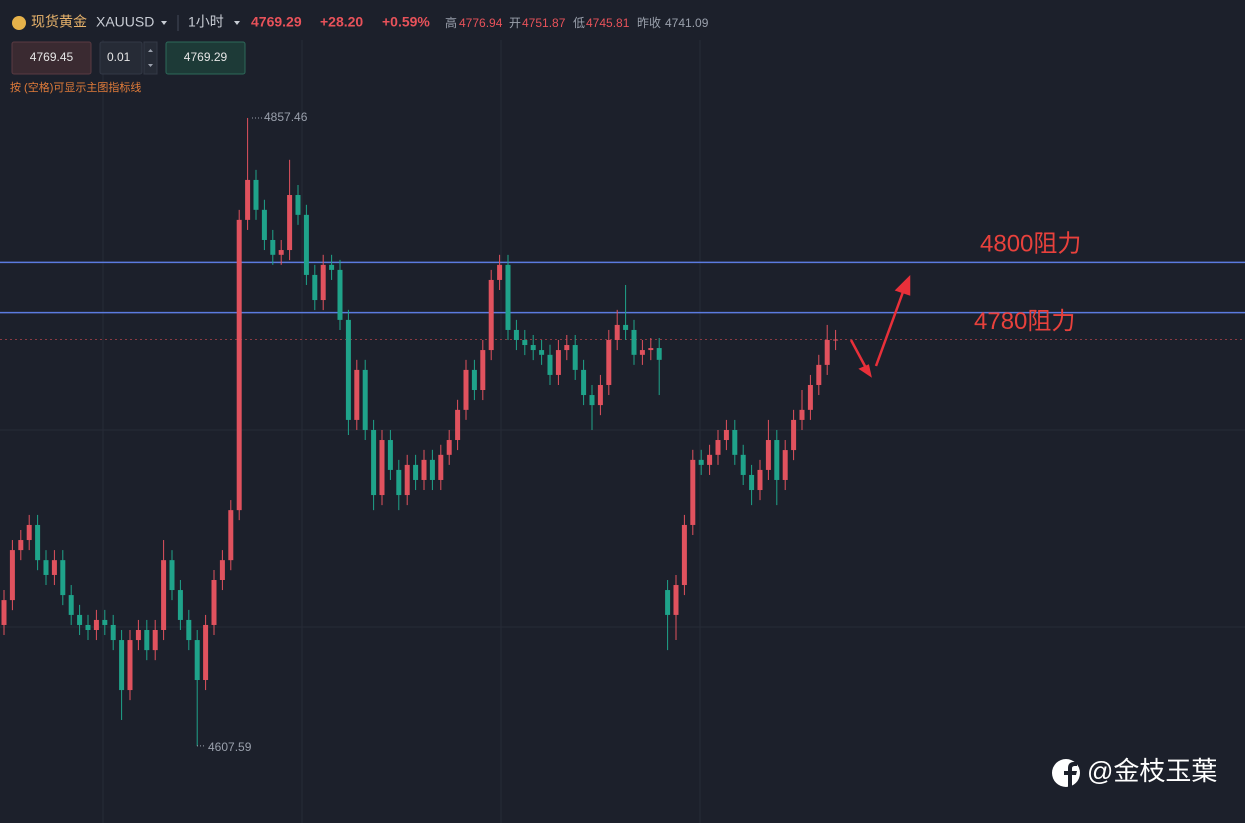 The image size is (1245, 823). What do you see at coordinates (150, 58) in the screenshot?
I see `lot-spinner` at bounding box center [150, 58].